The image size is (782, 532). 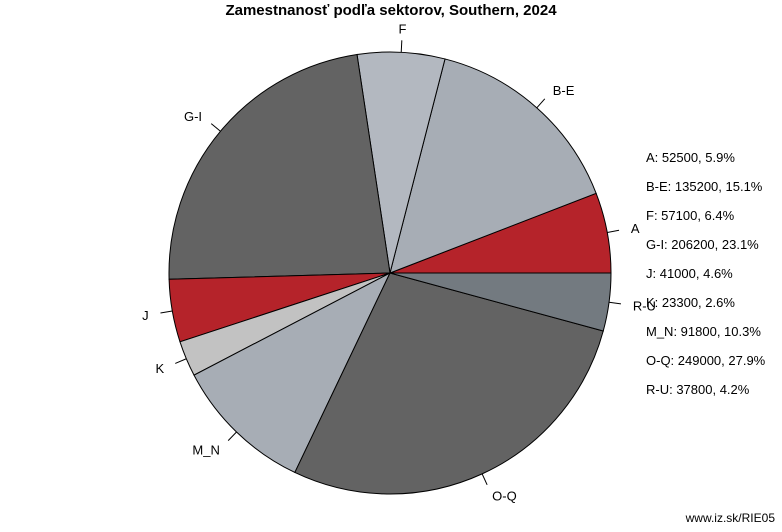 What do you see at coordinates (232, 436) in the screenshot?
I see `label-tick-m-n` at bounding box center [232, 436].